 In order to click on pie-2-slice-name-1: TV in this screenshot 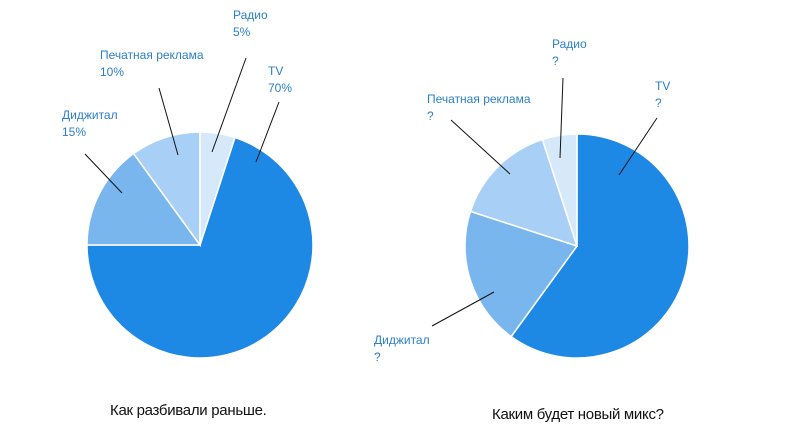, I will do `click(662, 86)`.